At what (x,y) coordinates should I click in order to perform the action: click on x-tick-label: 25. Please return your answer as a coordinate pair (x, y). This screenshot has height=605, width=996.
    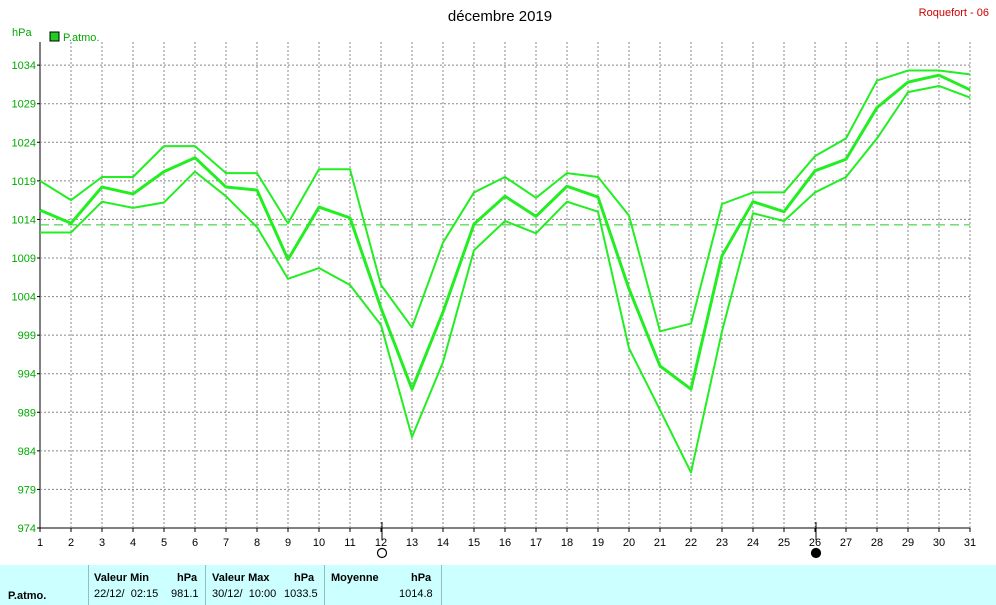
    Looking at the image, I should click on (784, 543).